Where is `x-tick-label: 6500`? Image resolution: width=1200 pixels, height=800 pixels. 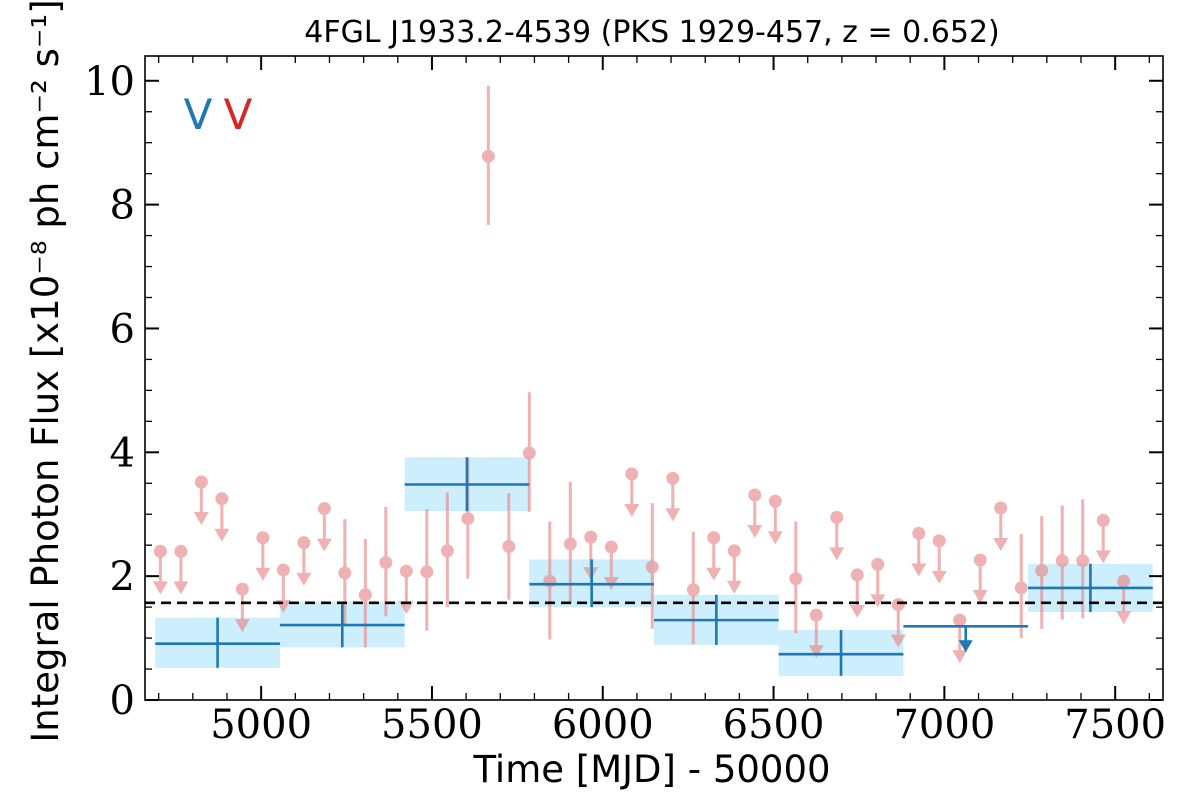
x-tick-label: 6500 is located at coordinates (774, 725).